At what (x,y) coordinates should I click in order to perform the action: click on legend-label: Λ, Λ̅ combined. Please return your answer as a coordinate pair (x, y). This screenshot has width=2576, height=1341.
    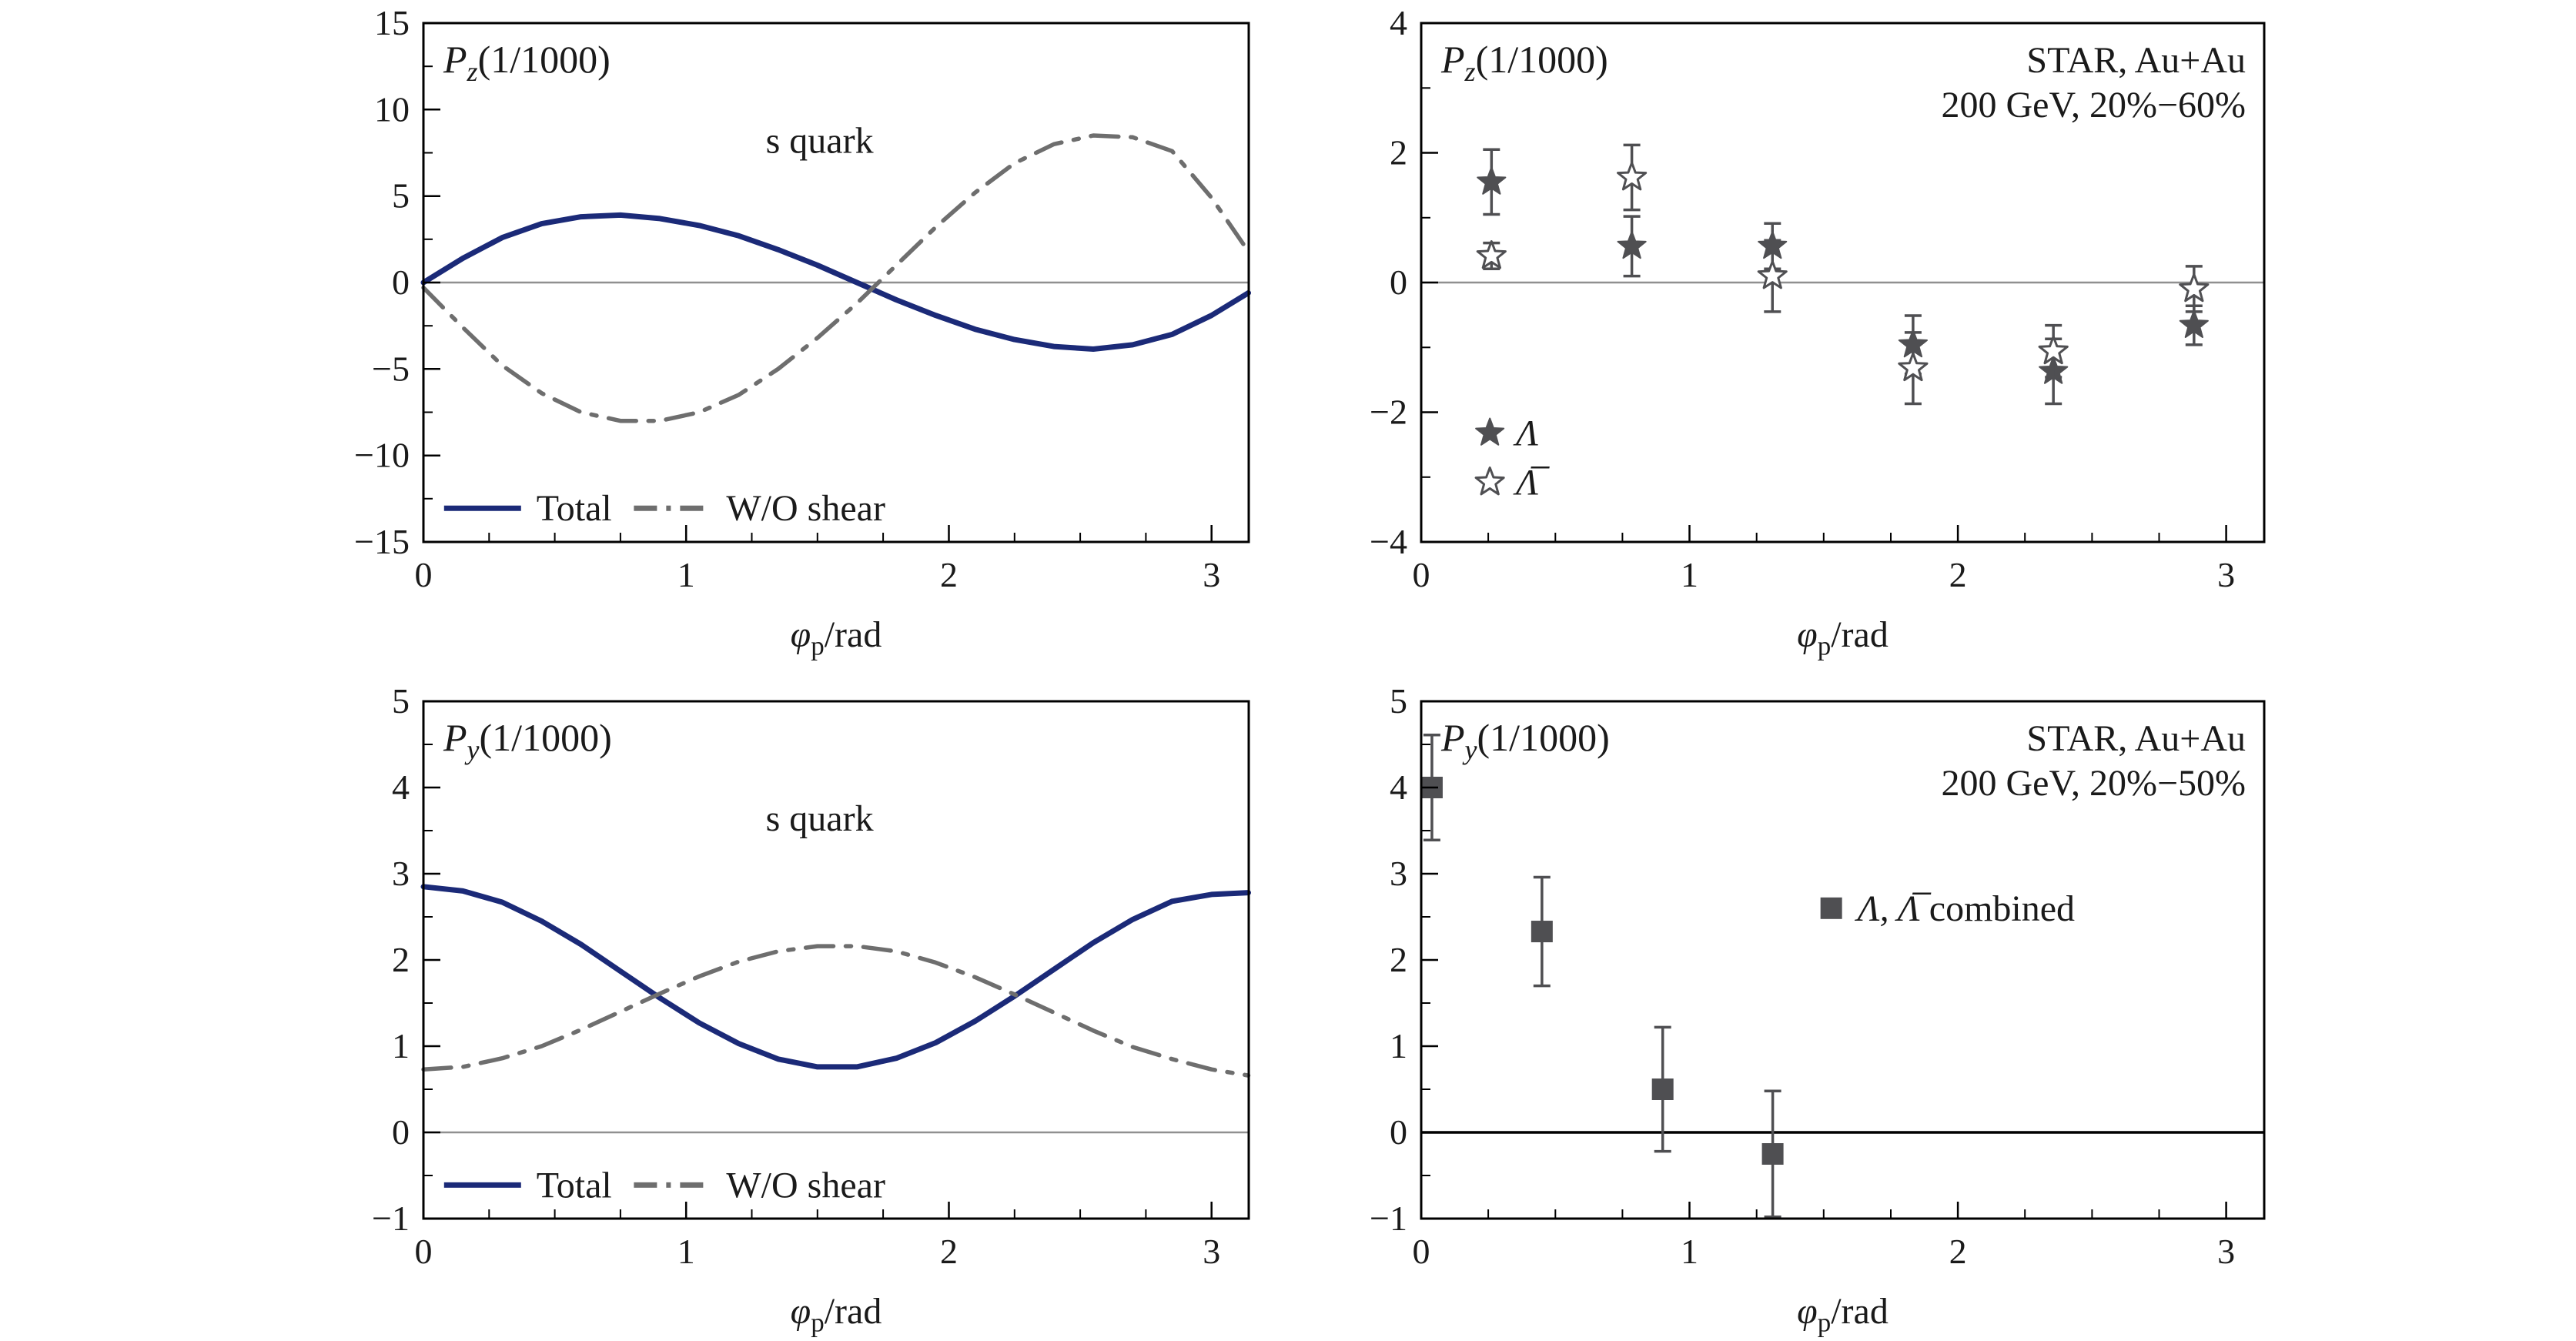
    Looking at the image, I should click on (1965, 908).